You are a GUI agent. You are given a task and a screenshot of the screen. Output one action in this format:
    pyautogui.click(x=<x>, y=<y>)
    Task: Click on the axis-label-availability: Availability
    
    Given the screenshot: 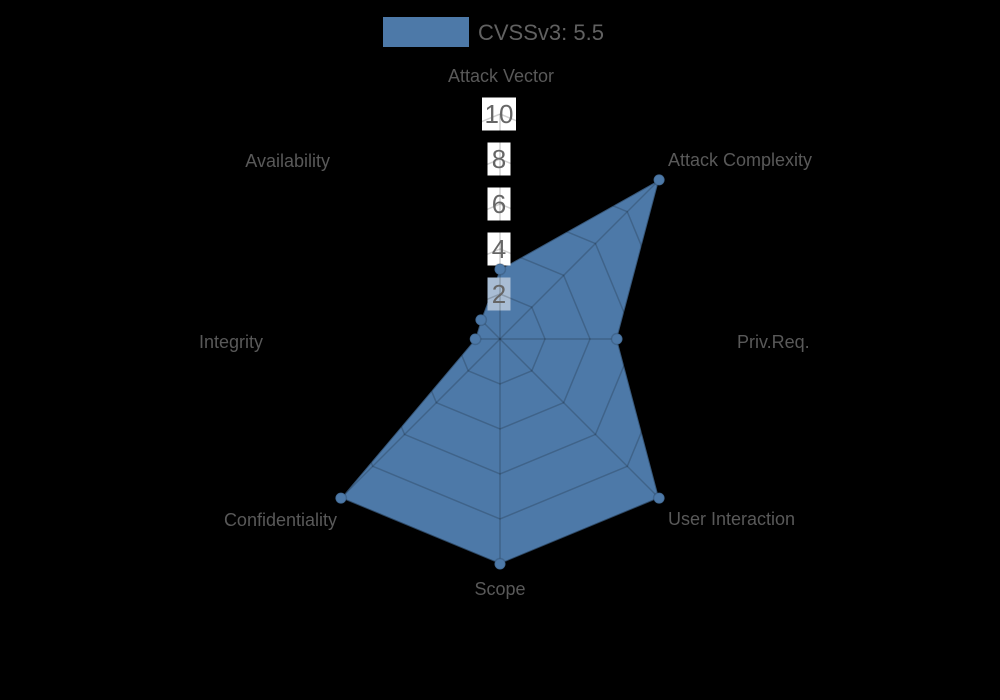 What is the action you would take?
    pyautogui.click(x=287, y=161)
    